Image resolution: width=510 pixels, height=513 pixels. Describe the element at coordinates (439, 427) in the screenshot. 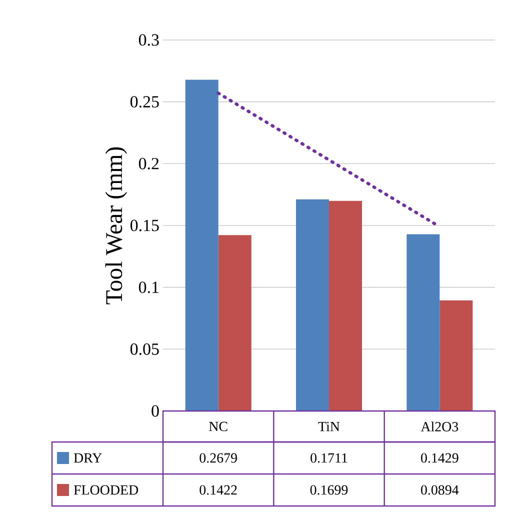

I see `x-tick-label: Al2O3` at that location.